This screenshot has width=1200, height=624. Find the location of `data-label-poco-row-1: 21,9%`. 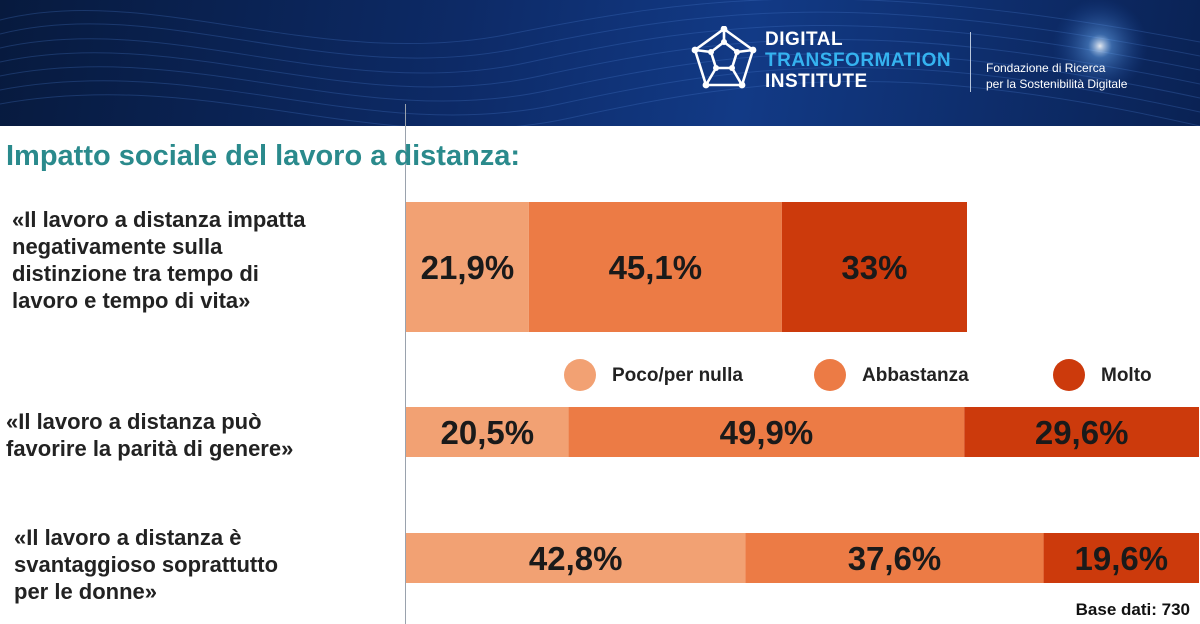

data-label-poco-row-1: 21,9% is located at coordinates (468, 267).